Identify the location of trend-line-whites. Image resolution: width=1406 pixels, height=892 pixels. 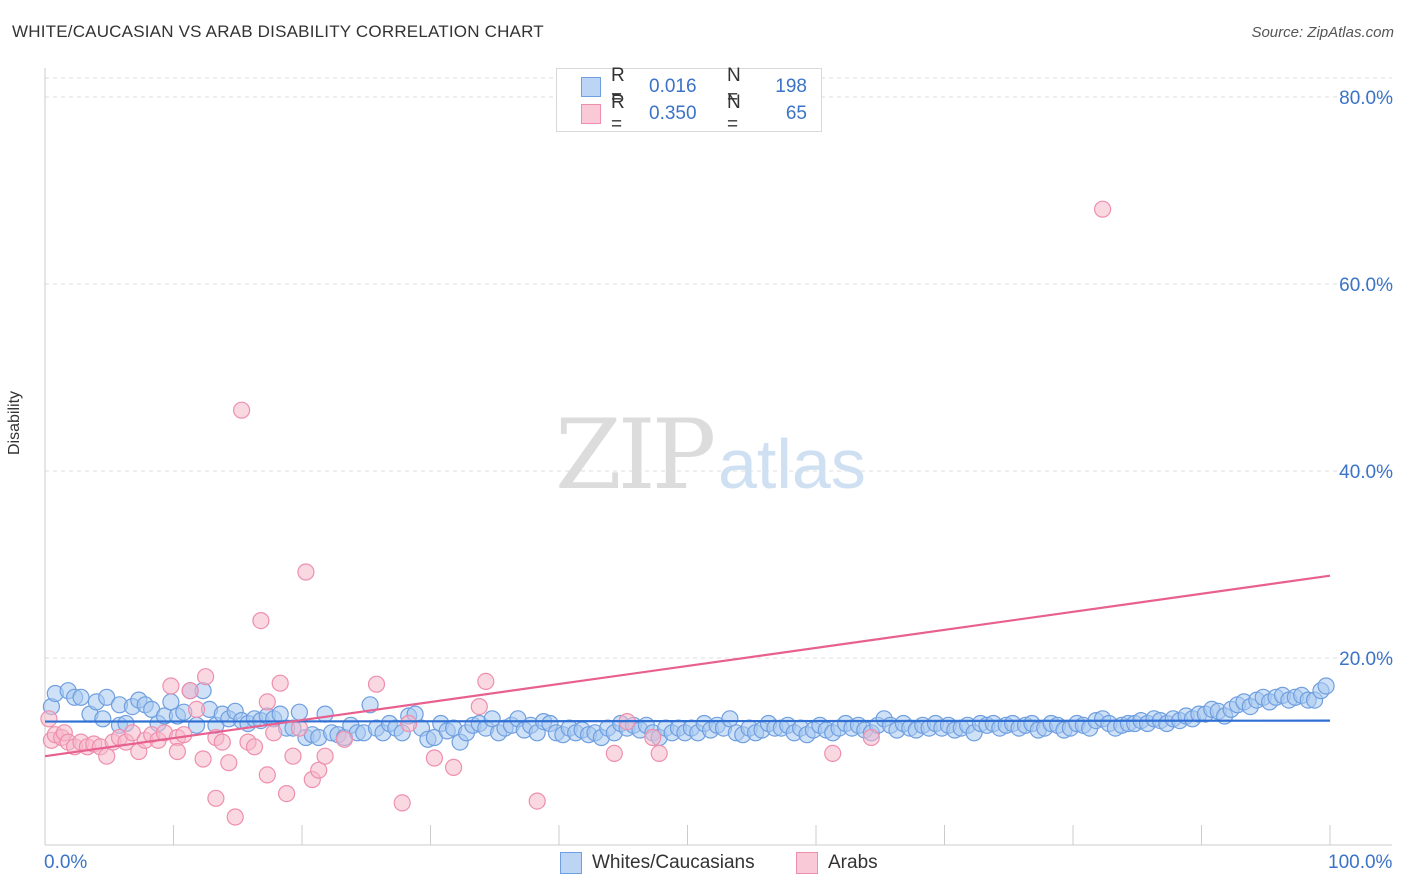
(687, 721).